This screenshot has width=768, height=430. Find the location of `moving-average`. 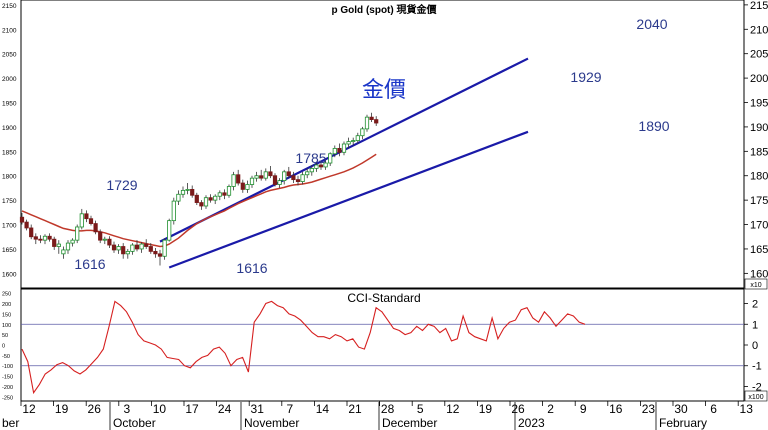

moving-average is located at coordinates (199, 200).